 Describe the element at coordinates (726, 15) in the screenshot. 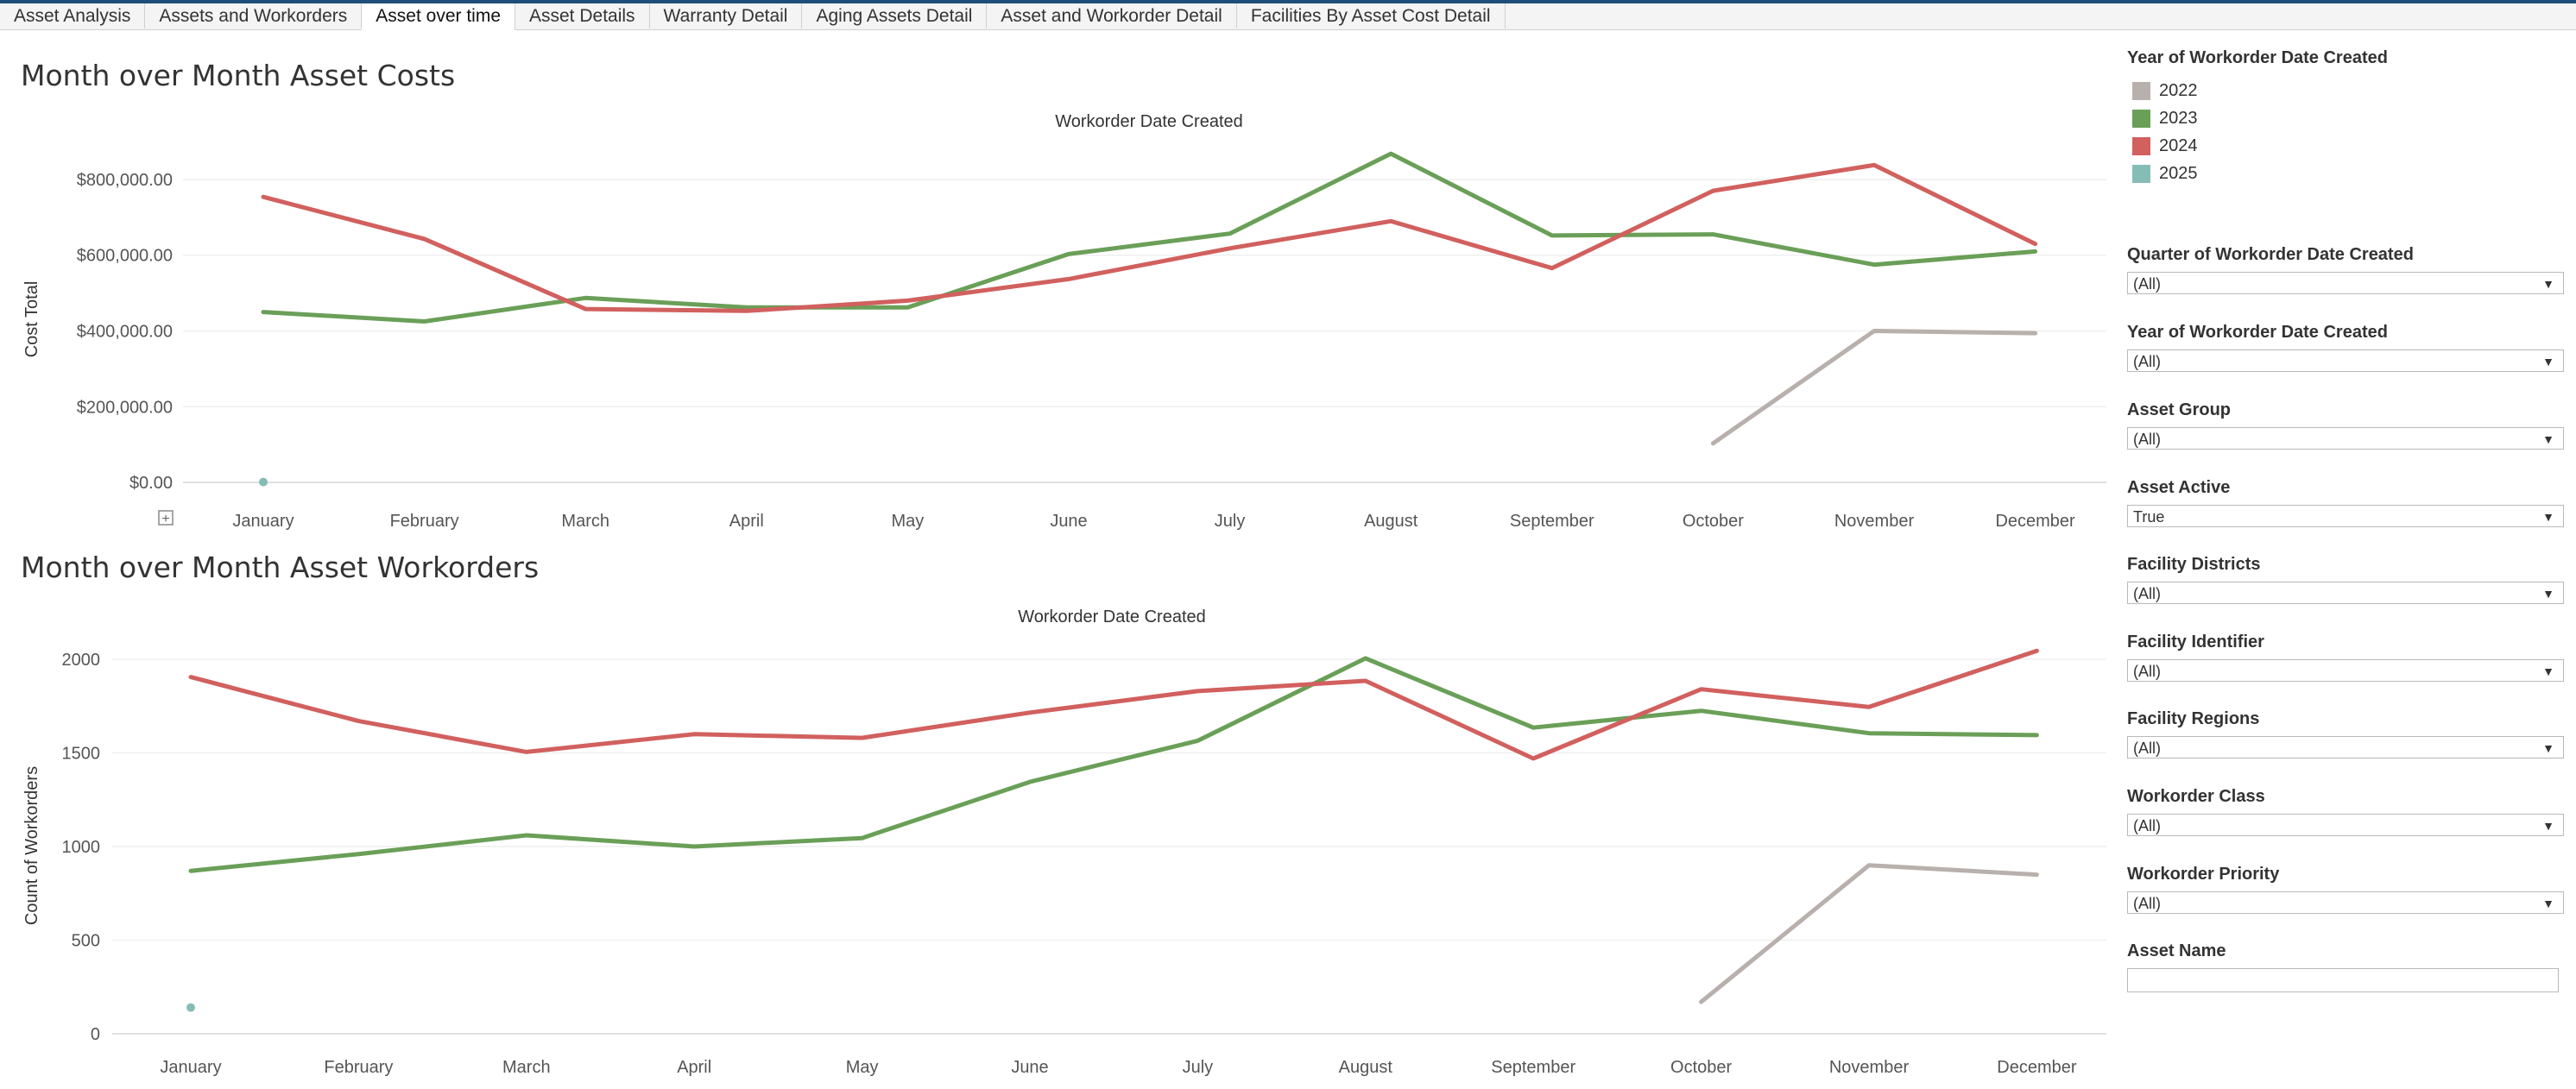

I see `tab-warranty-detail: Warranty Detail` at that location.